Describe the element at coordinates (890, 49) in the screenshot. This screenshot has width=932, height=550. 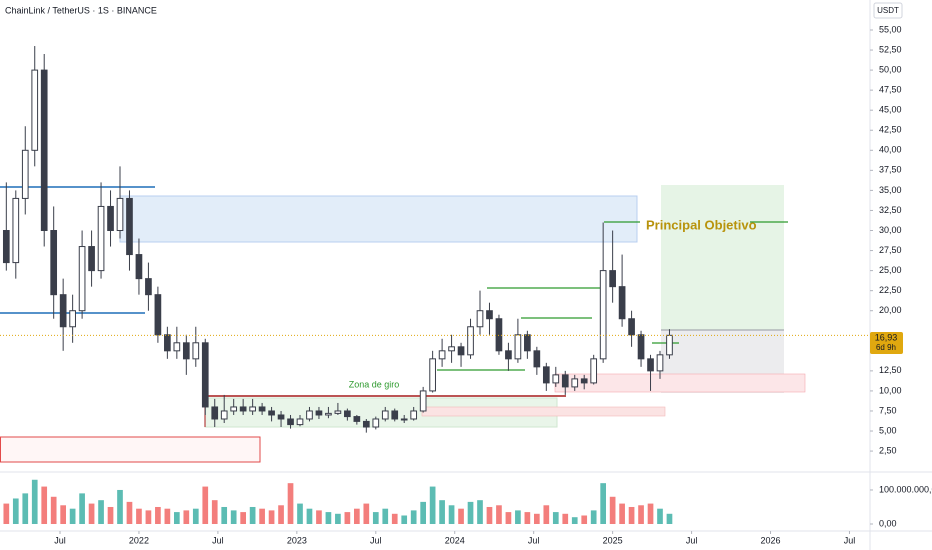
I see `y-tick-label: 52,50` at that location.